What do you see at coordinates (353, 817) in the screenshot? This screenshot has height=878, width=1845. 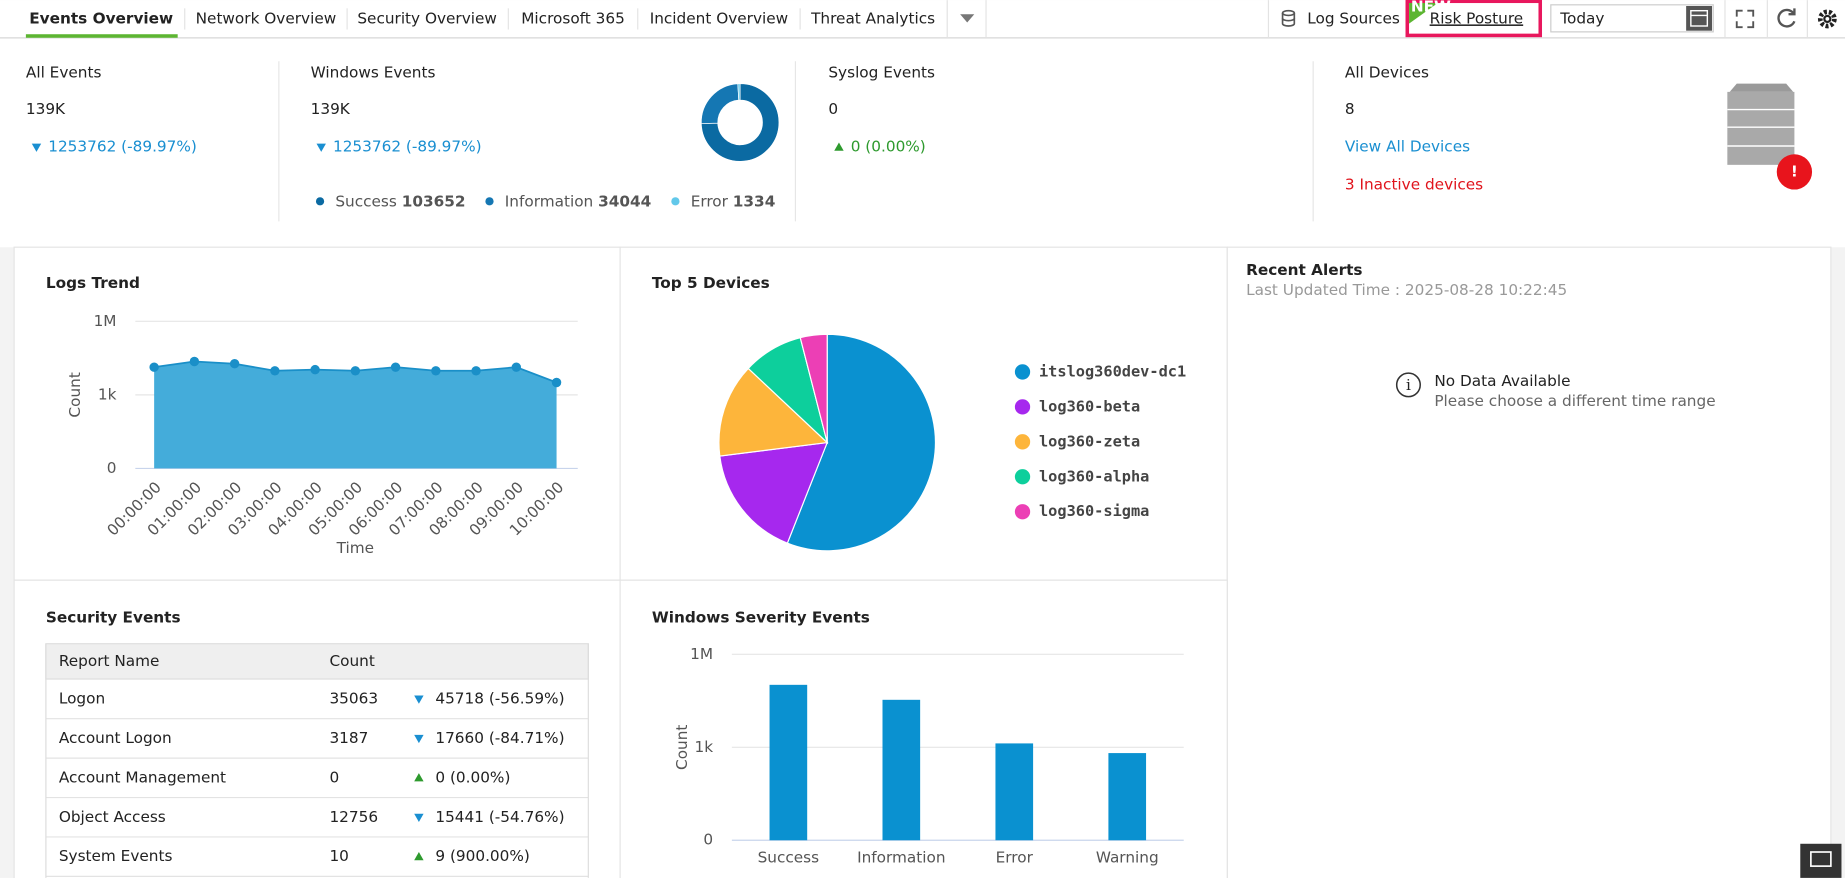 I see `count: 12756` at bounding box center [353, 817].